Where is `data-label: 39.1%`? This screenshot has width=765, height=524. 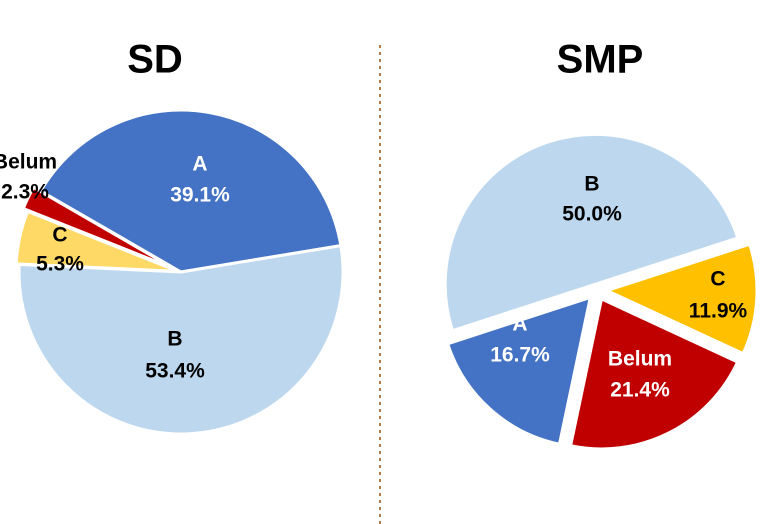 data-label: 39.1% is located at coordinates (200, 195).